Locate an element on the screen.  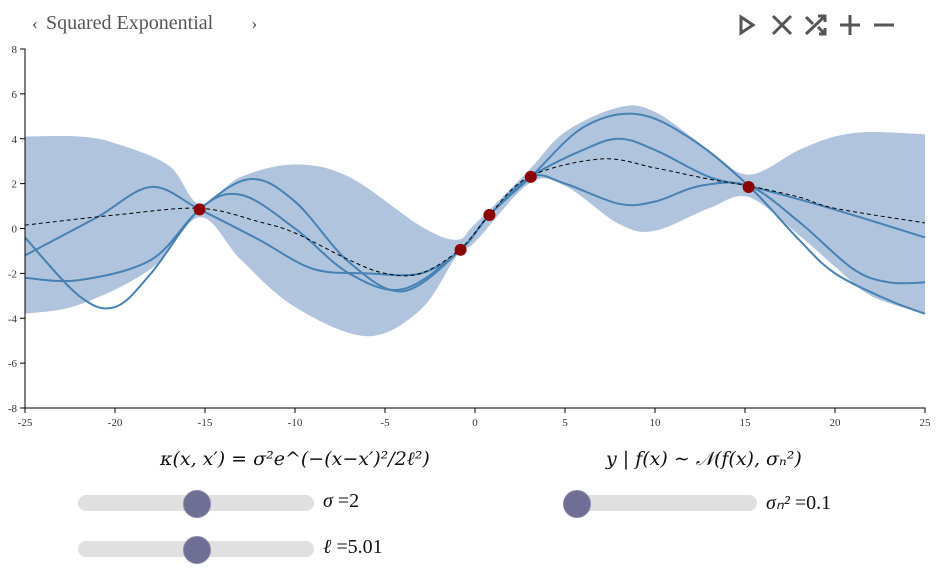
x-tick-label: 20 is located at coordinates (836, 423).